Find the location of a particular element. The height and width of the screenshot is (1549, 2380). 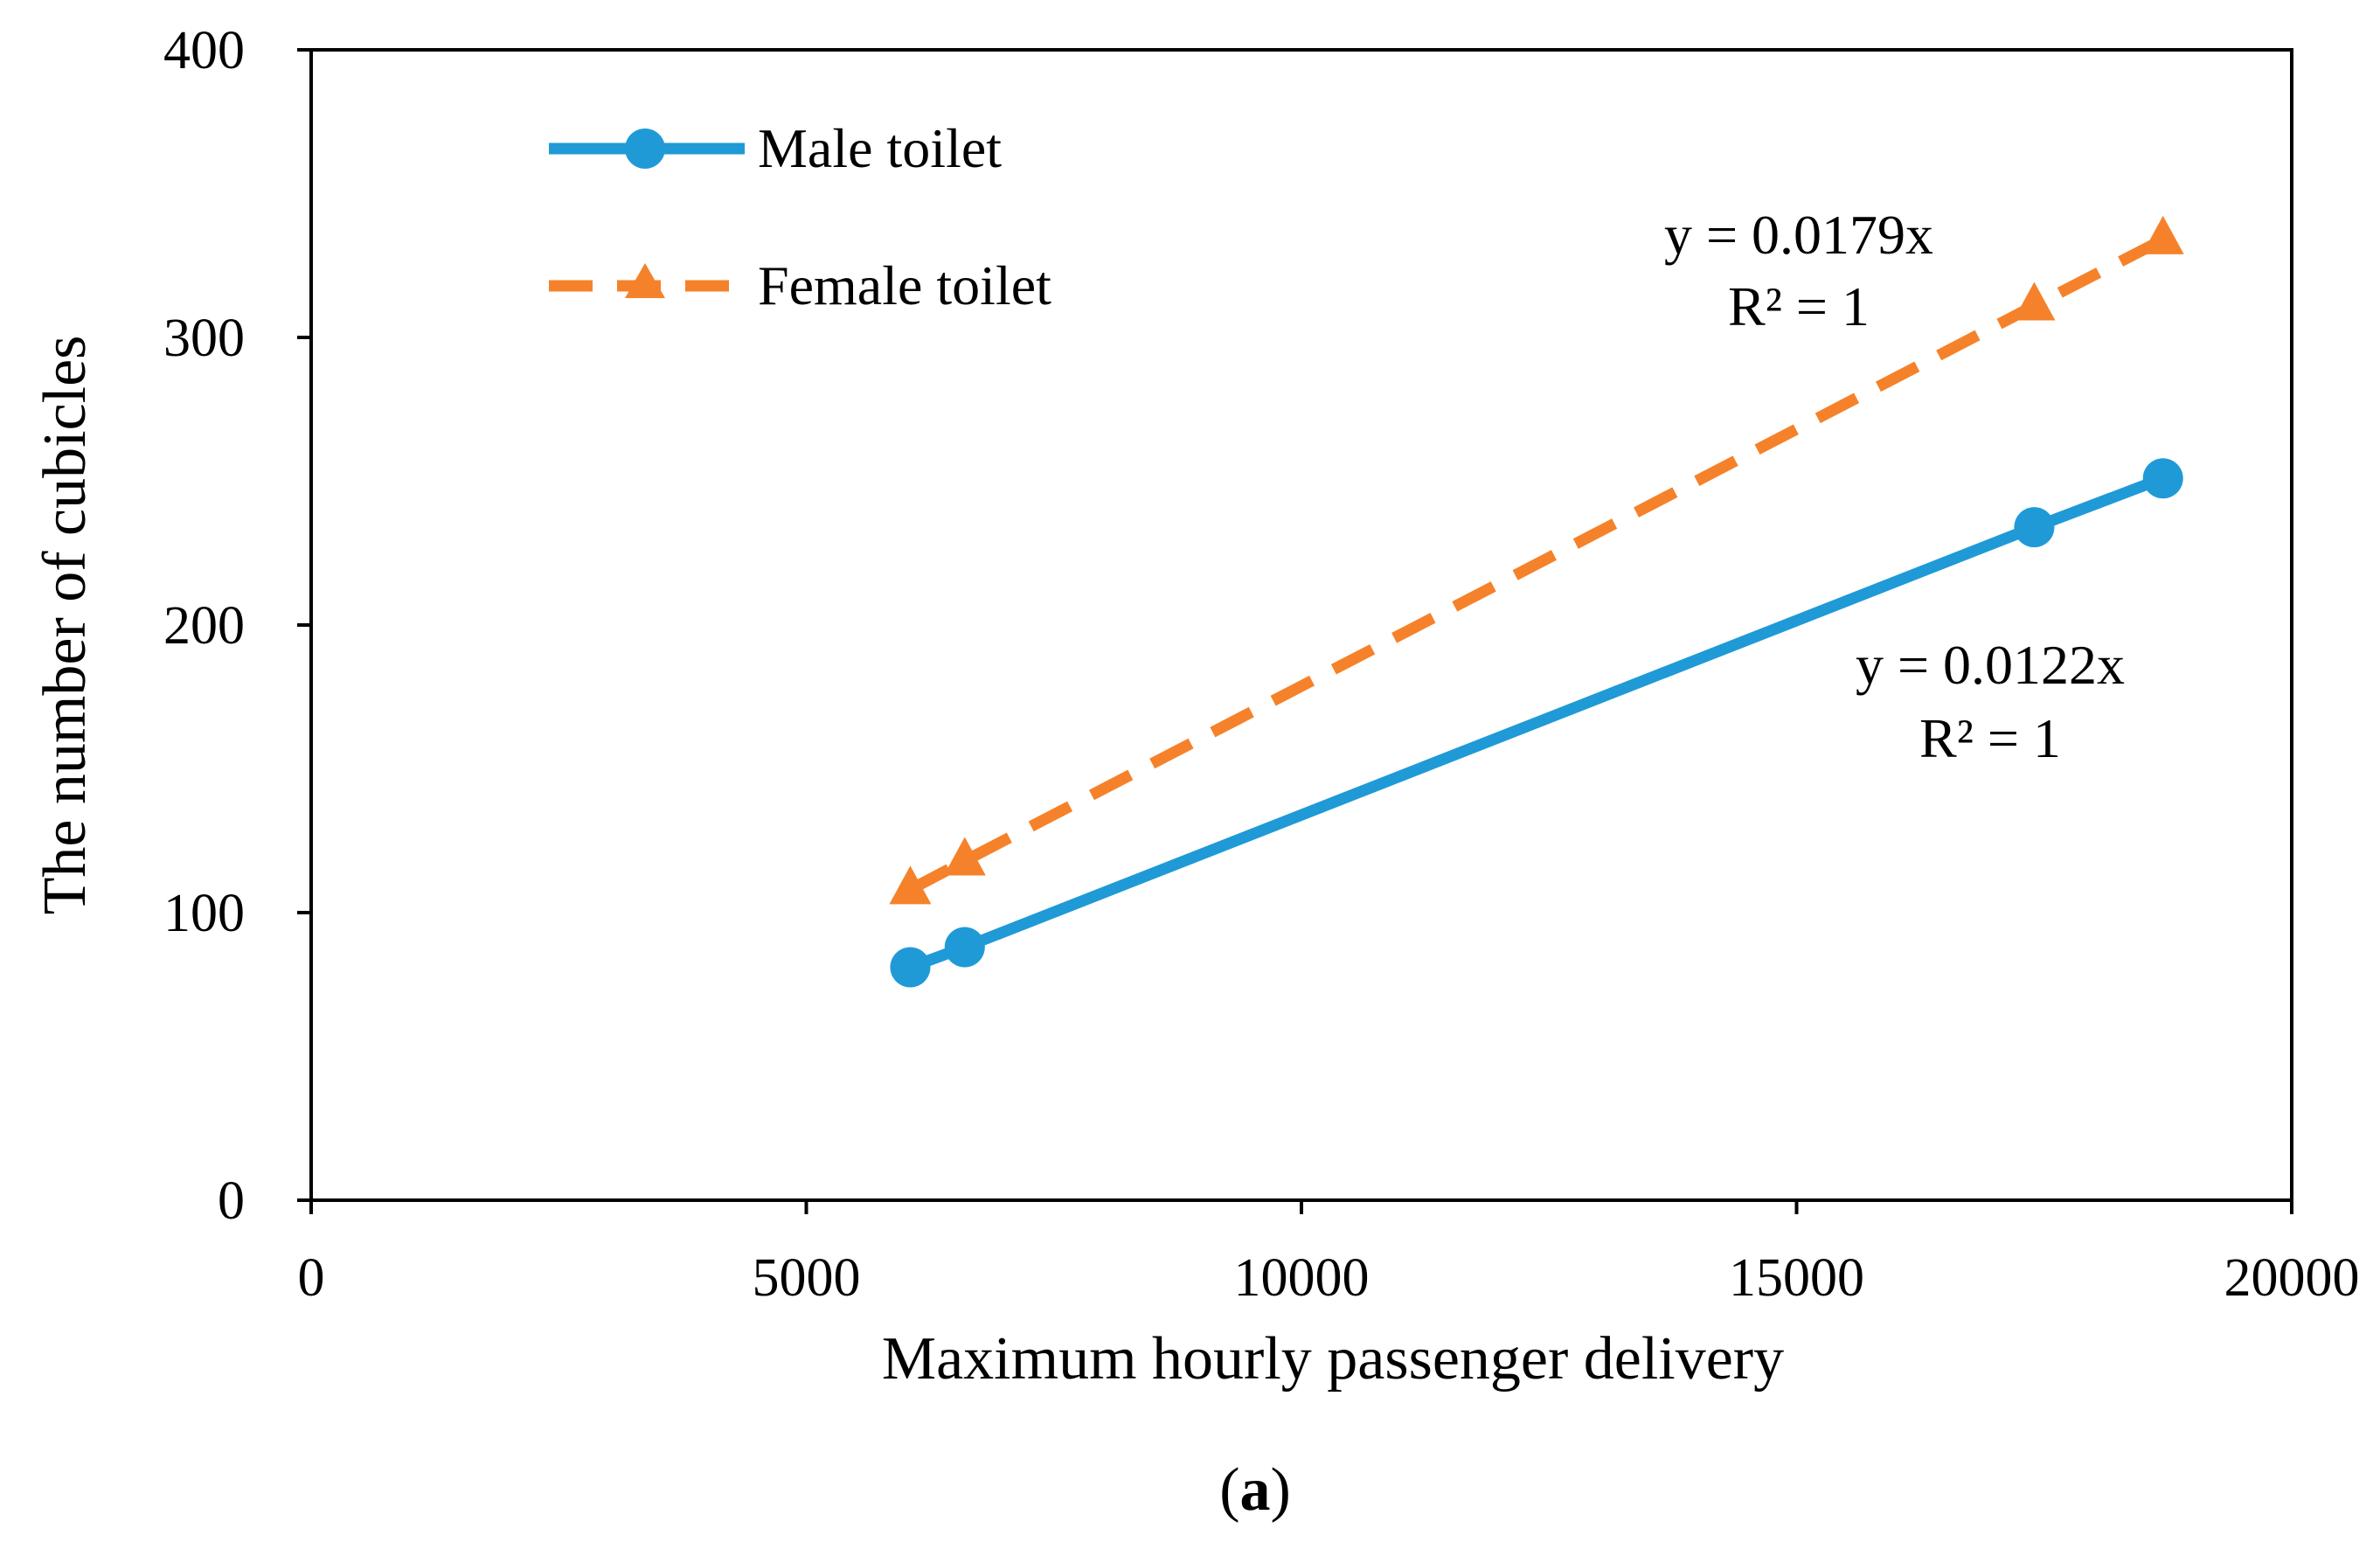

legend-male-label: Male toilet is located at coordinates (880, 148).